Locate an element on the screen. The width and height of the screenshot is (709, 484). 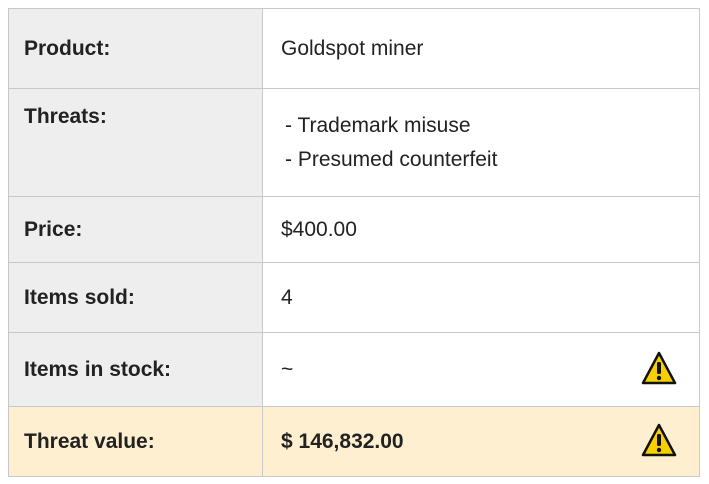
value: 4 is located at coordinates (481, 297).